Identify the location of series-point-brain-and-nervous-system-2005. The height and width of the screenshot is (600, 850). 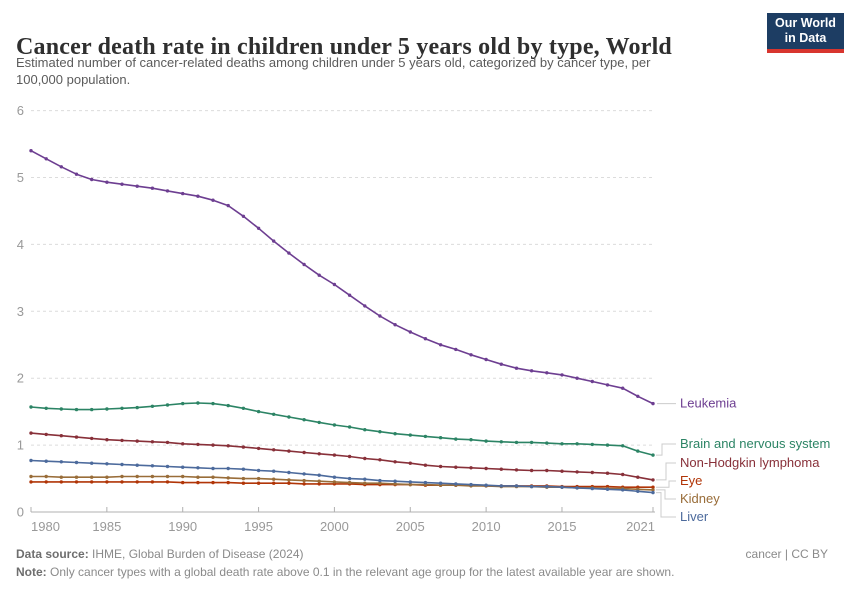
(410, 435).